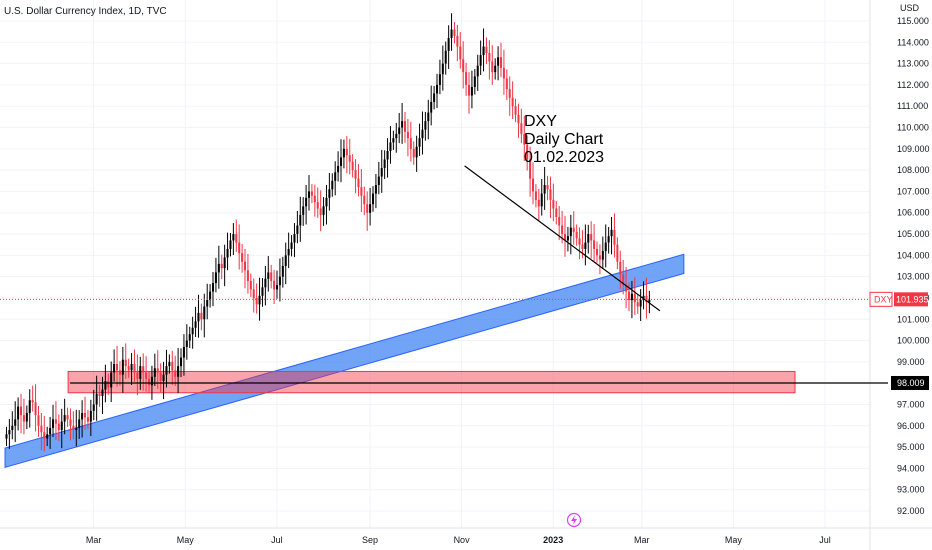 This screenshot has width=932, height=550. Describe the element at coordinates (911, 404) in the screenshot. I see `price-tick-label: 97.000` at that location.